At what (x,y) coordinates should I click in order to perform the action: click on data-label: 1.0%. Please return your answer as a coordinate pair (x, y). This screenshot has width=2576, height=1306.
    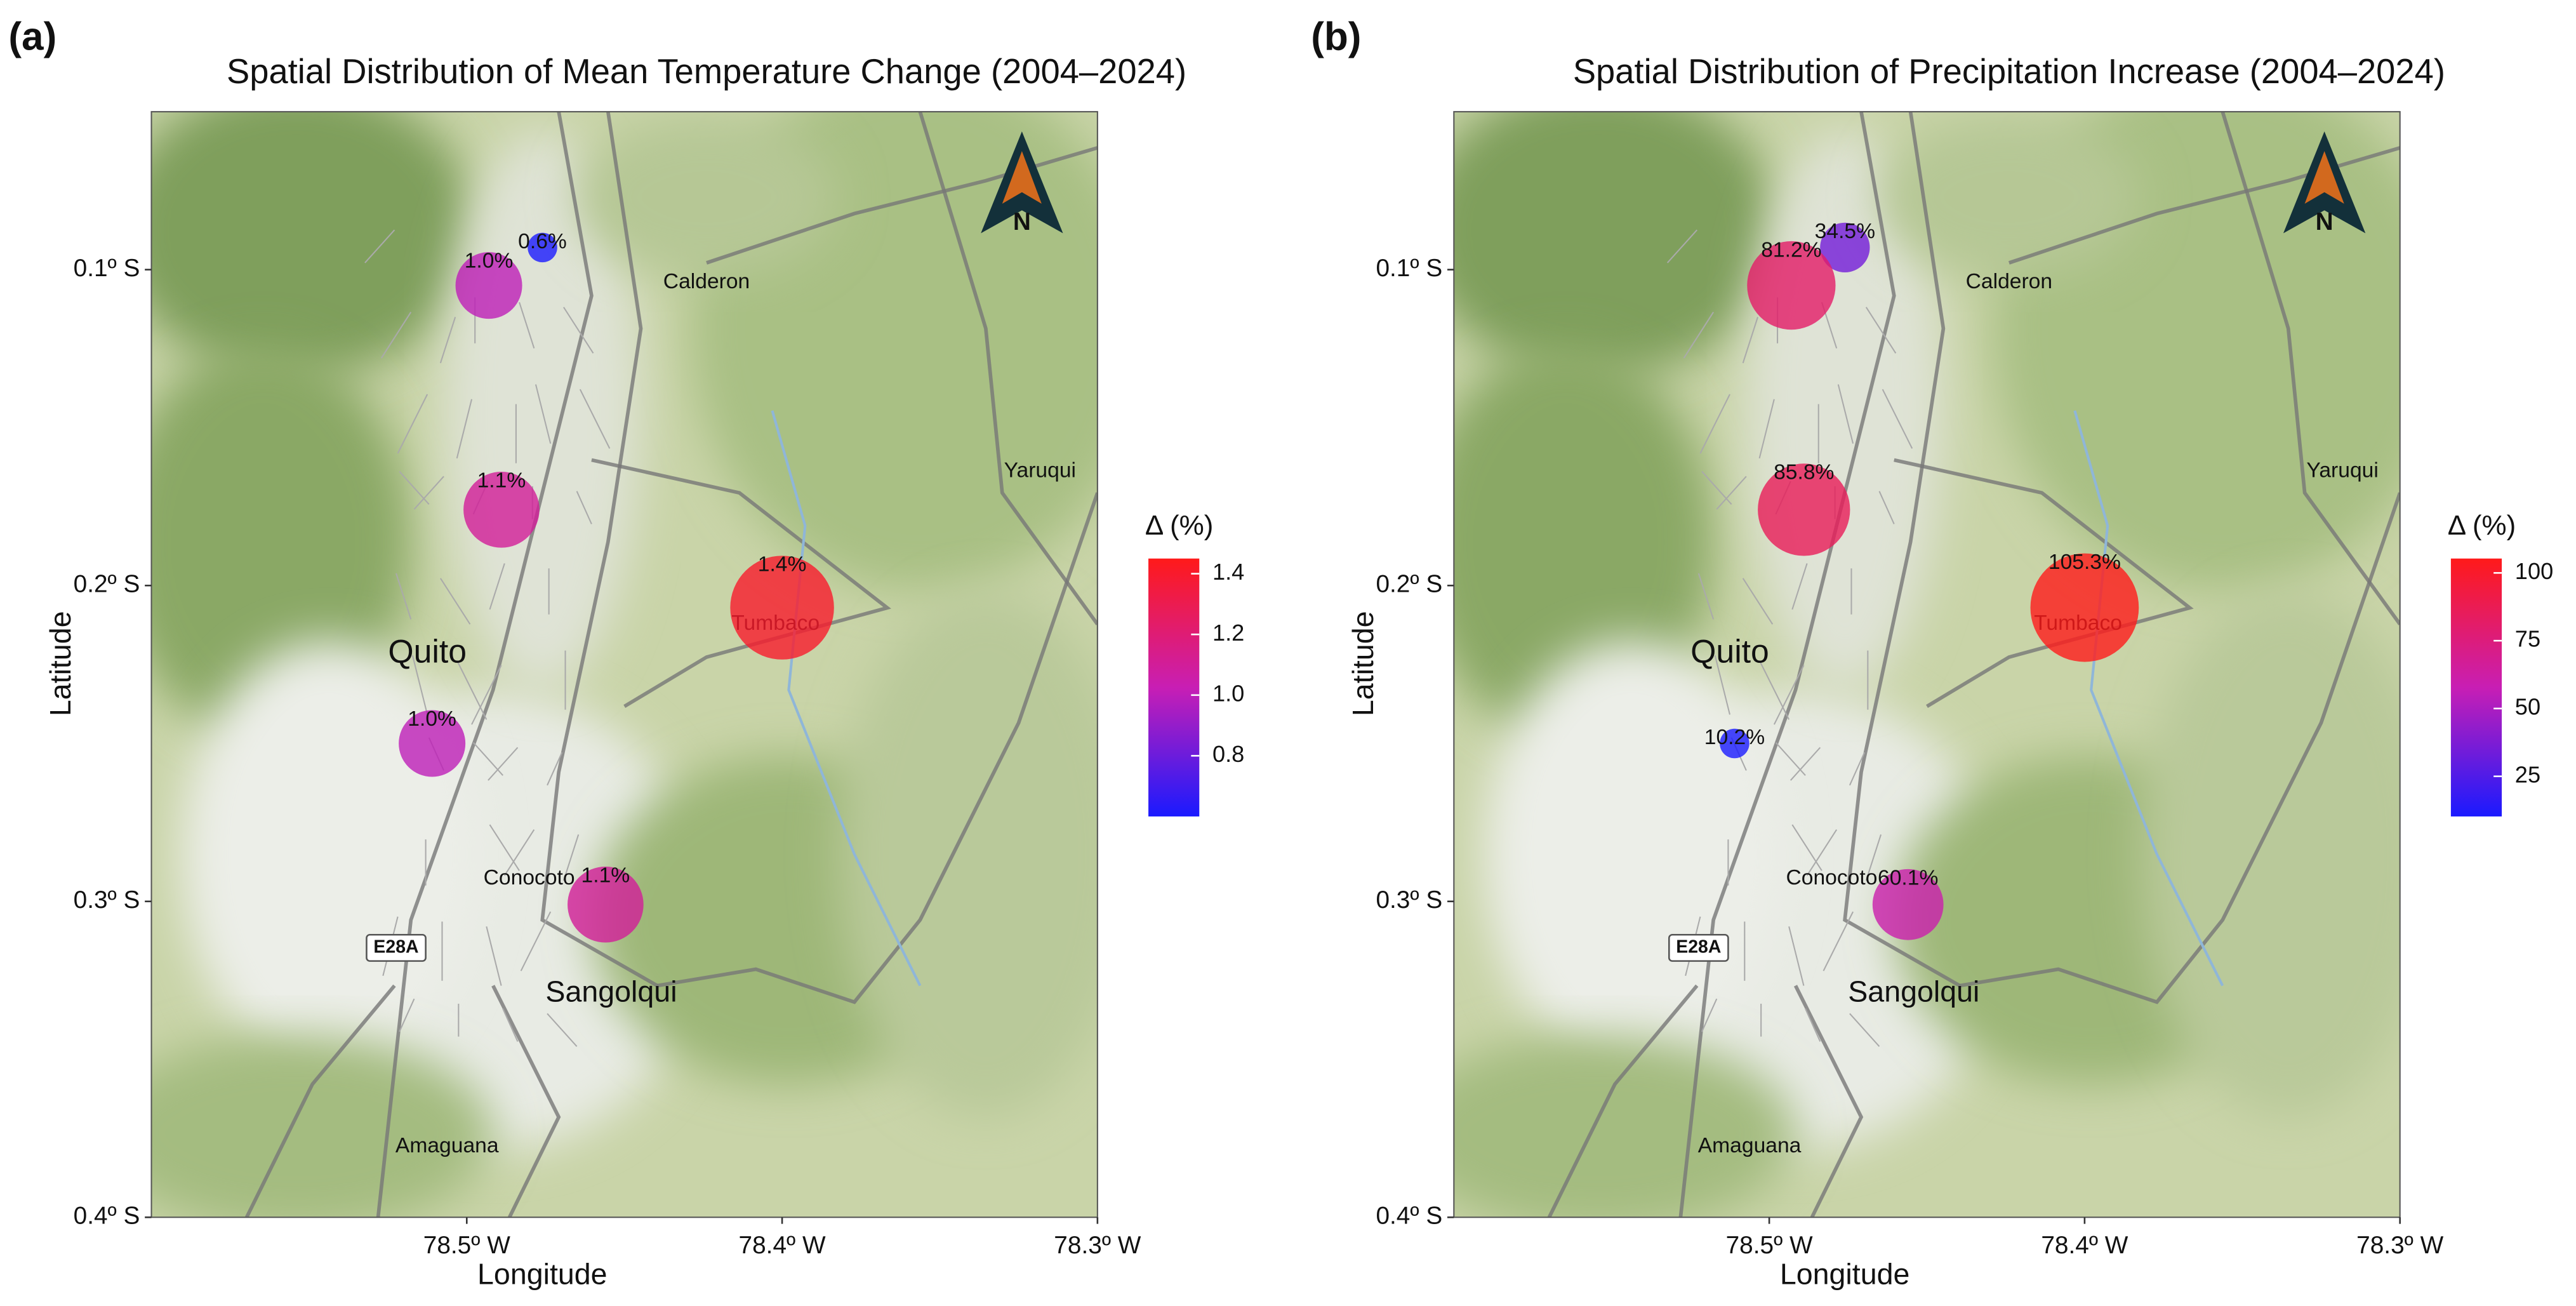
    Looking at the image, I should click on (432, 719).